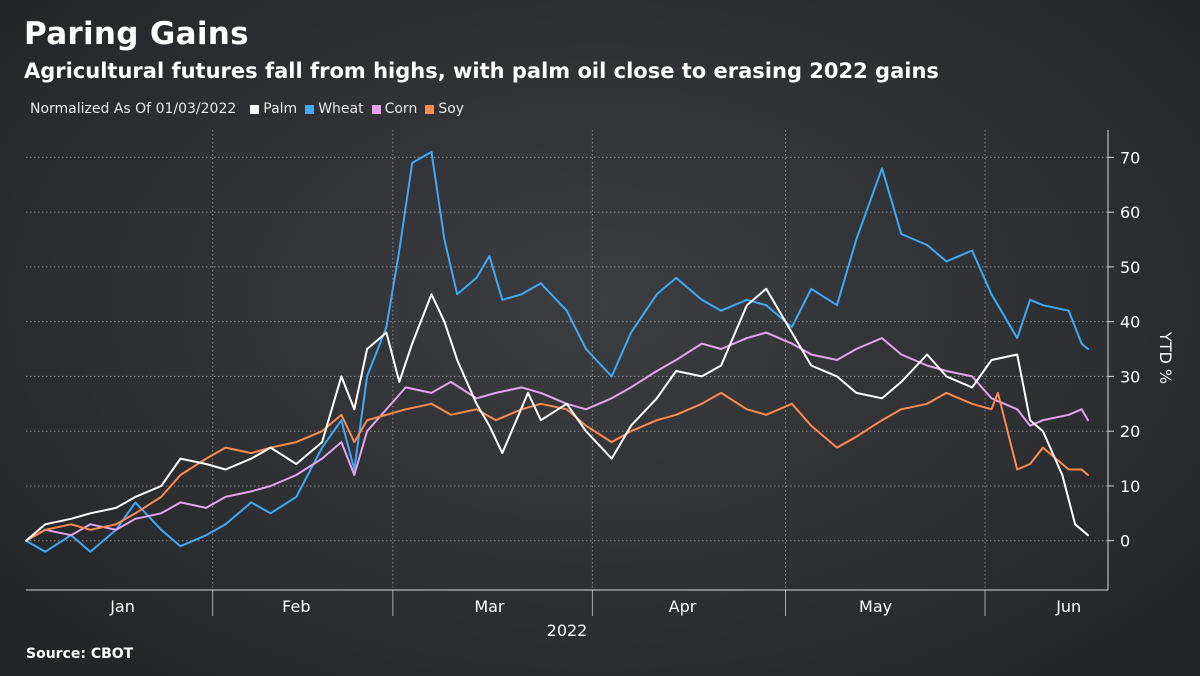  What do you see at coordinates (430, 109) in the screenshot?
I see `legend-swatch-soy` at bounding box center [430, 109].